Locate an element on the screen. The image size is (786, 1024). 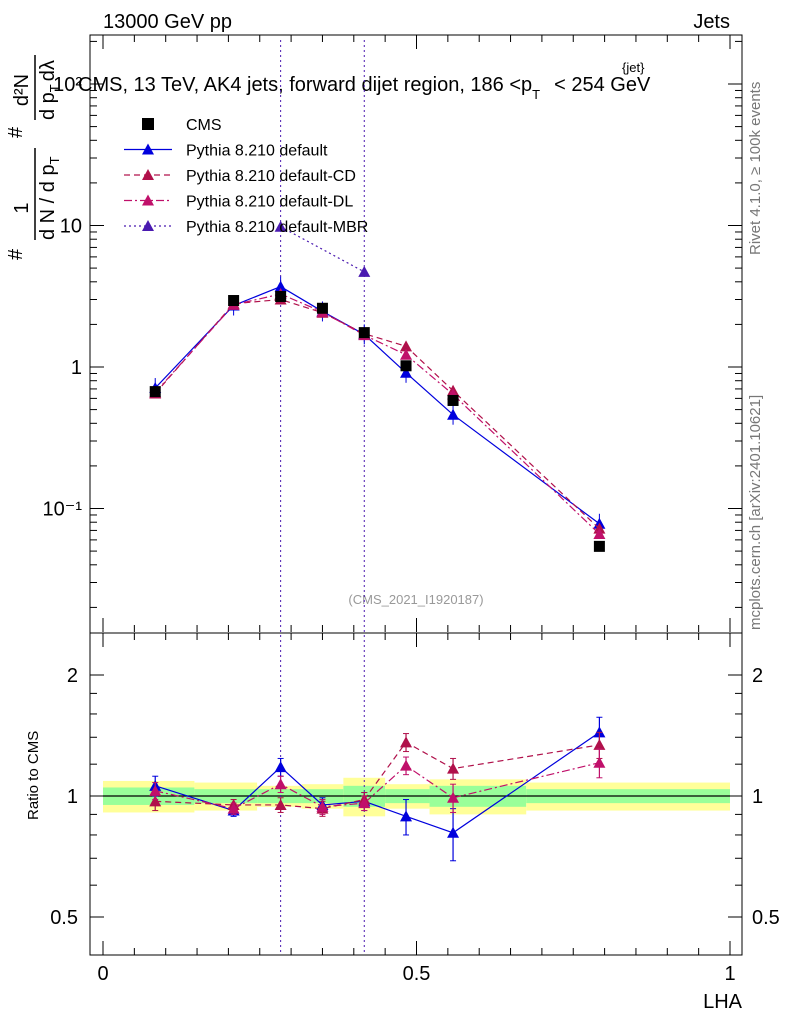
y-tick-label: 10⁻¹ is located at coordinates (63, 510).